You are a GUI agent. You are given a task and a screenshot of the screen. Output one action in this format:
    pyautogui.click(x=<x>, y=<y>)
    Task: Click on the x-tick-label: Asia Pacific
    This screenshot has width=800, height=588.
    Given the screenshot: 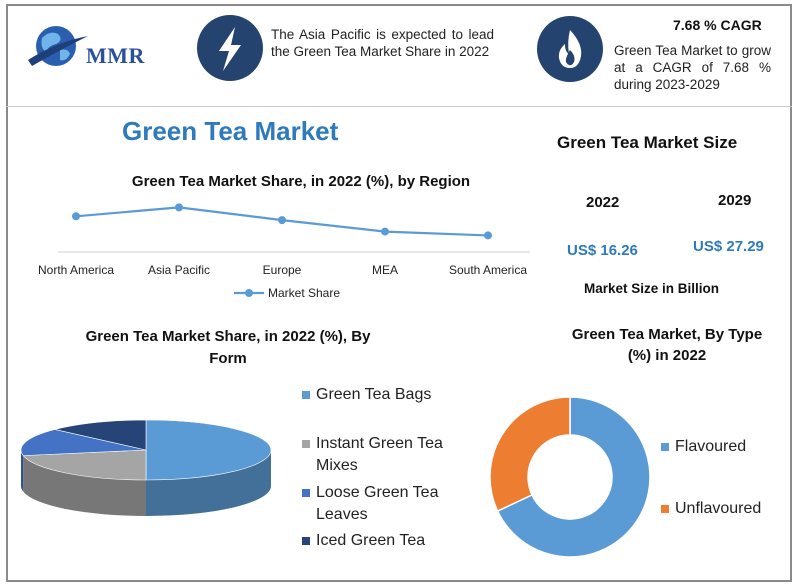 What is the action you would take?
    pyautogui.click(x=179, y=270)
    